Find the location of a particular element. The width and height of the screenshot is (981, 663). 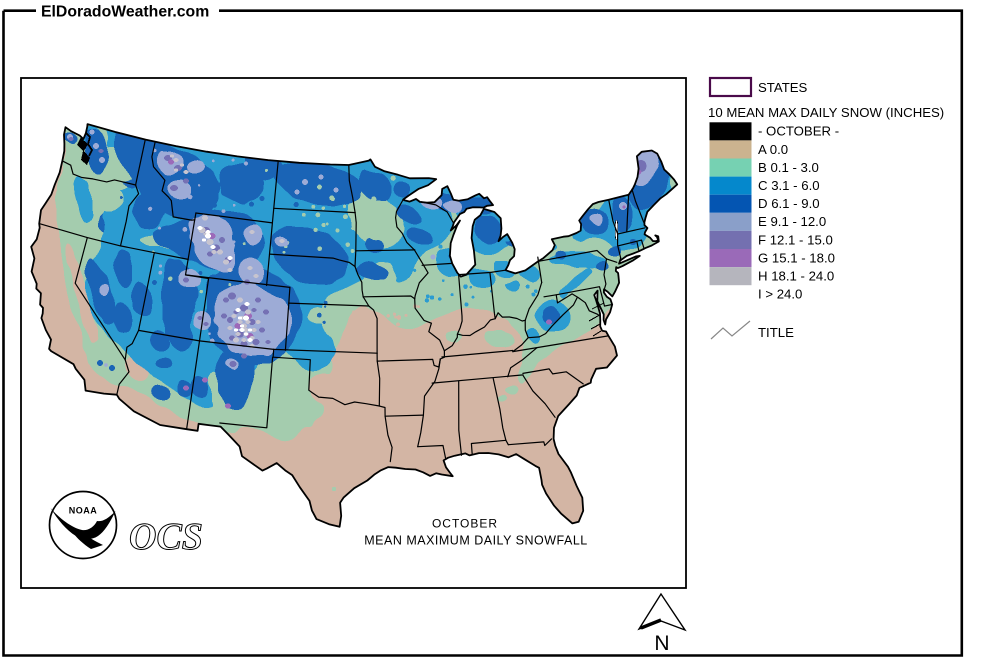

svg-text: C 3.1 - 6.0 is located at coordinates (789, 185).